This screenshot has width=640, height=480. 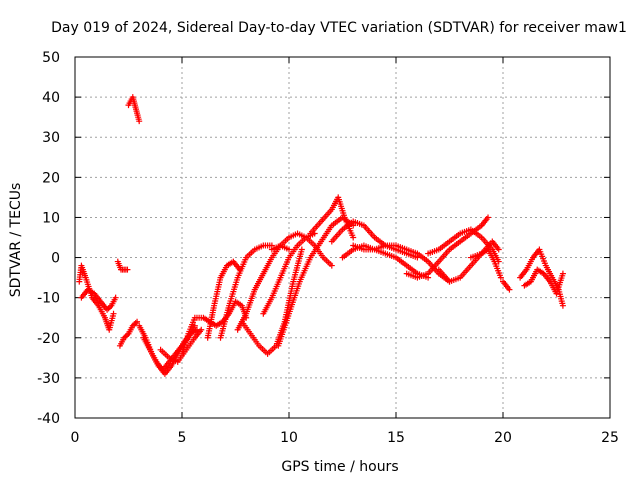 What do you see at coordinates (543, 281) in the screenshot?
I see `series-track-aa` at bounding box center [543, 281].